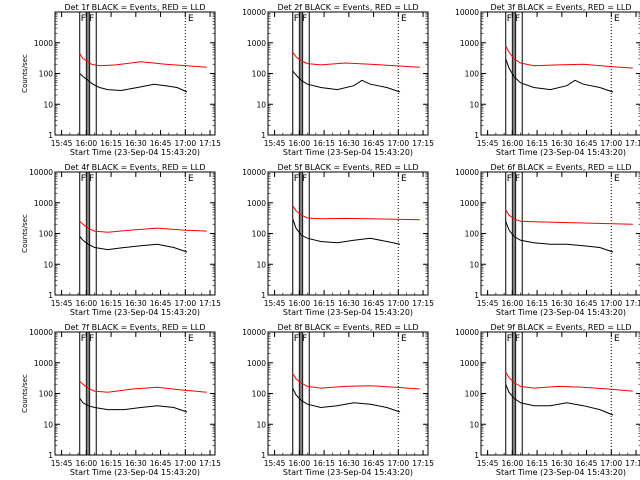 Image resolution: width=640 pixels, height=480 pixels. Describe the element at coordinates (134, 327) in the screenshot. I see `panel-title: Det 7f BLACK = Events, RED = LLD` at that location.